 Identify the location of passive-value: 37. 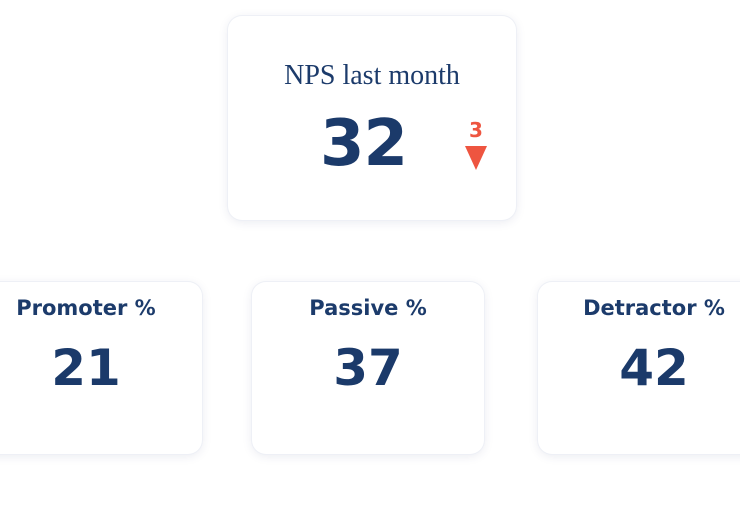
(368, 368).